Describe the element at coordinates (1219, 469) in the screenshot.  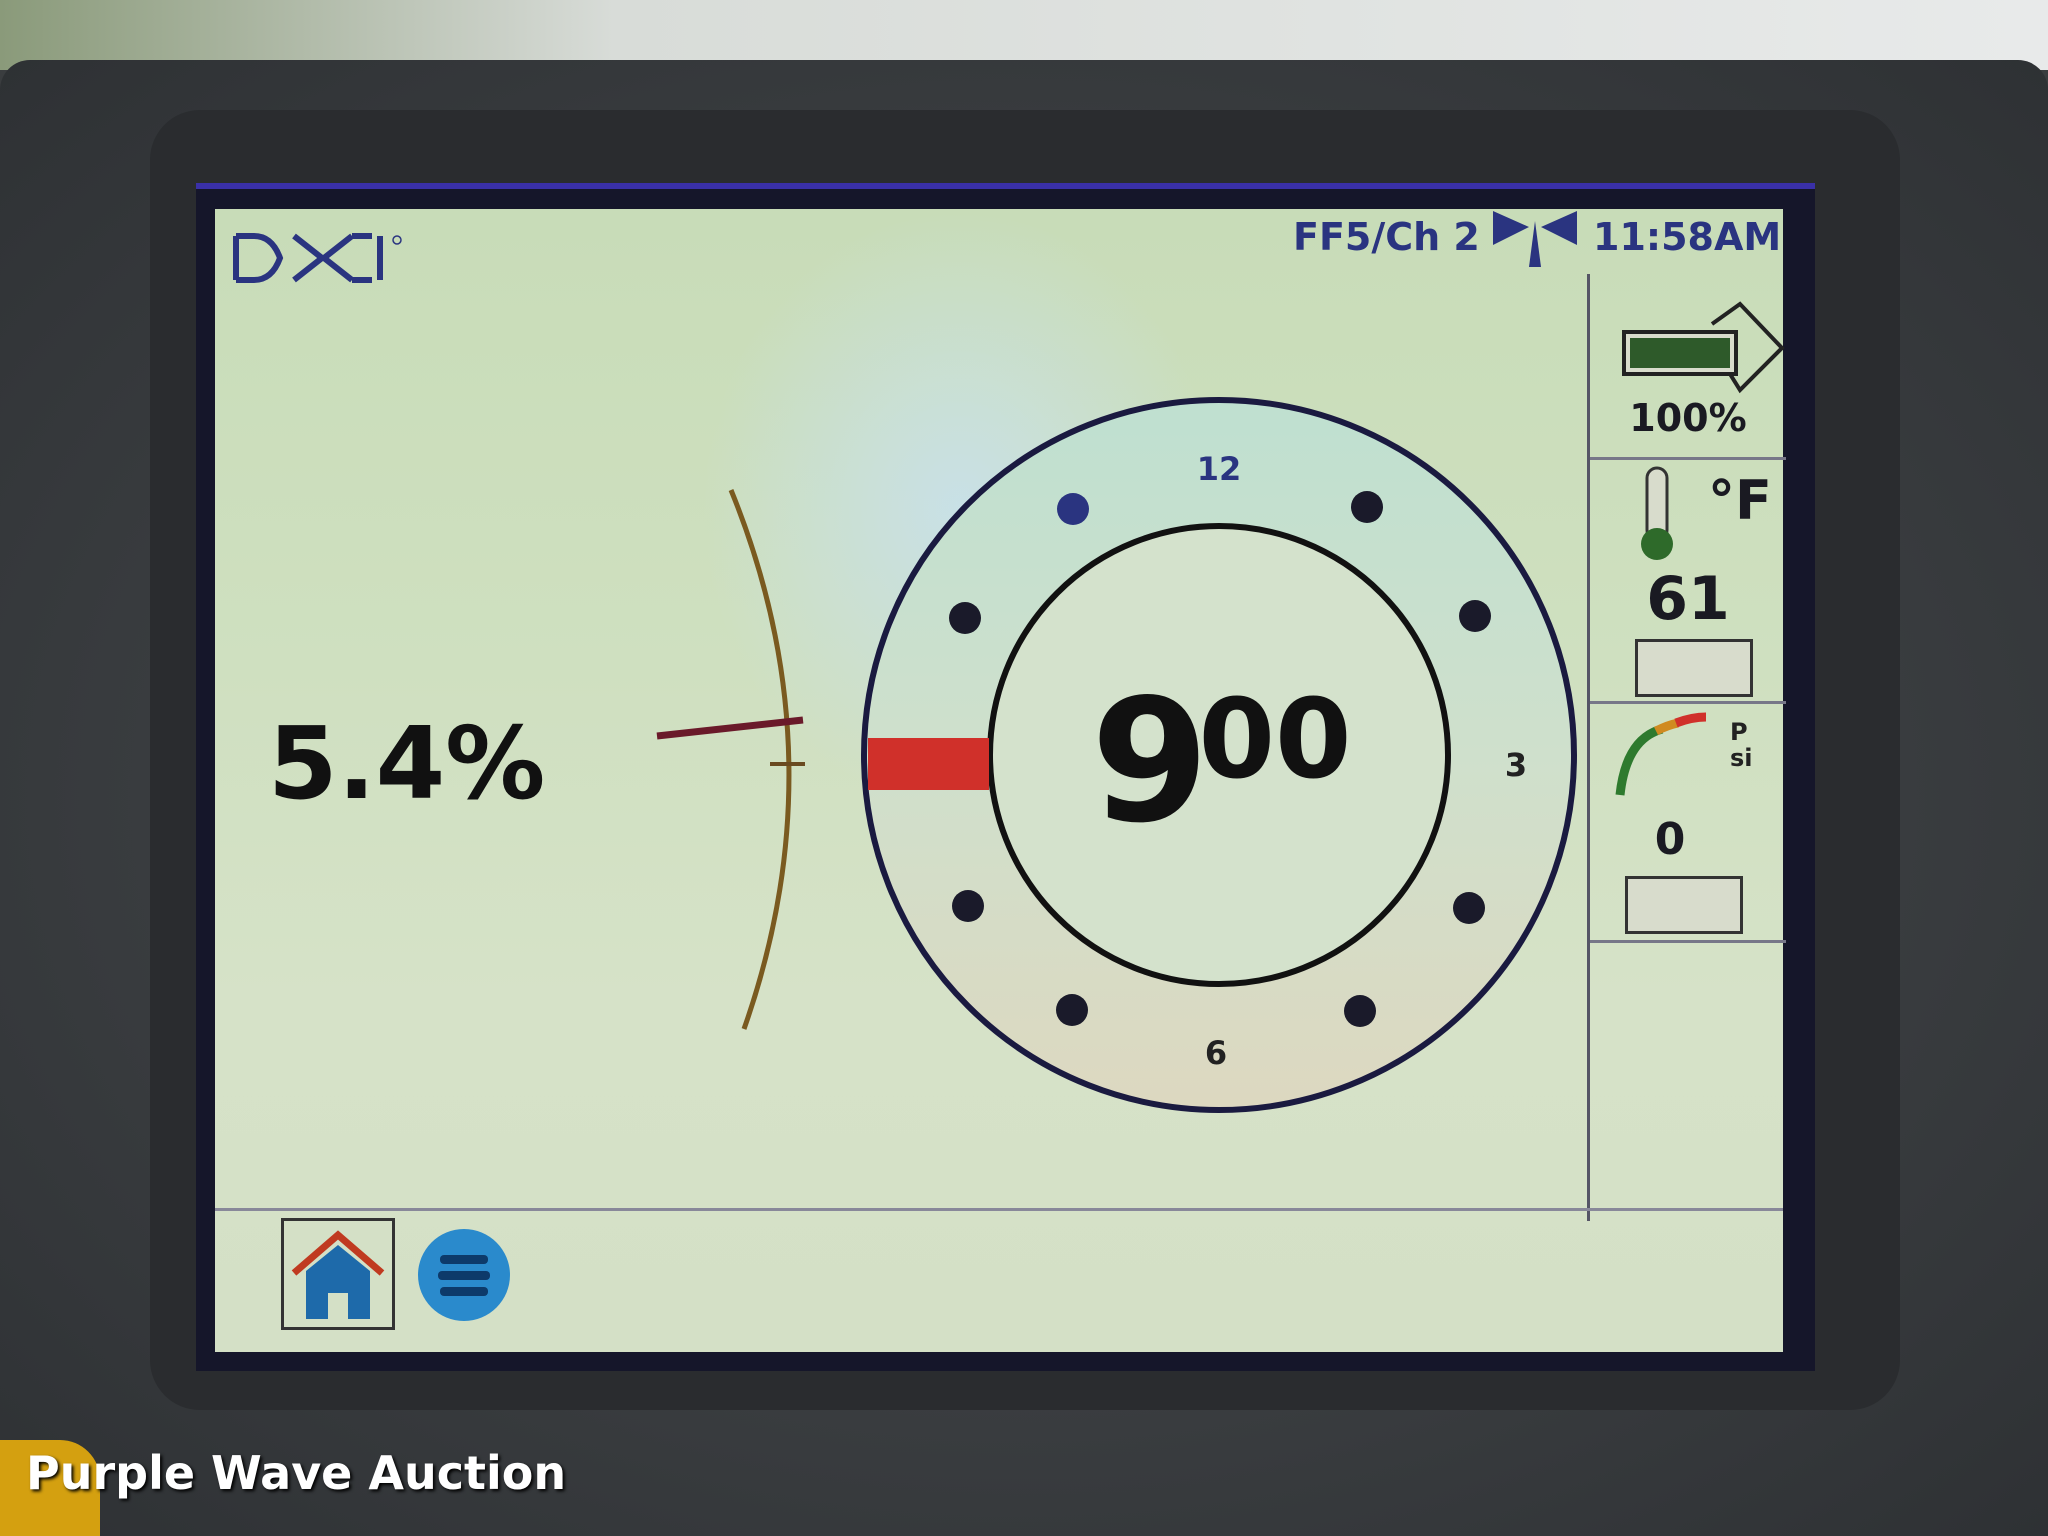
I see `dial-label-12: 12` at that location.